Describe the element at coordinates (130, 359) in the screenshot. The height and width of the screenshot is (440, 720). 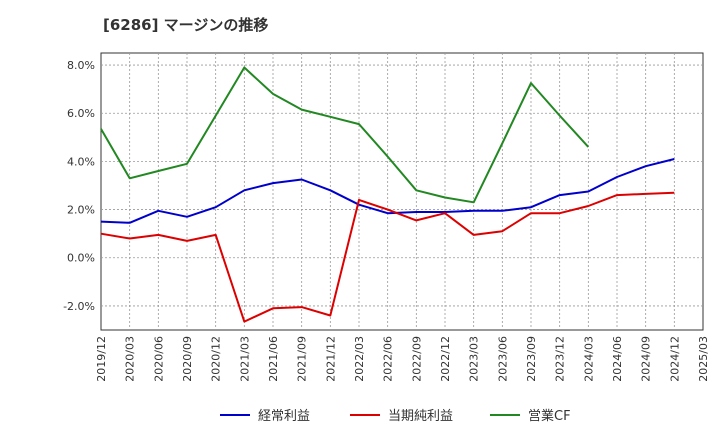
I see `x-tick-label: 2020/03` at that location.